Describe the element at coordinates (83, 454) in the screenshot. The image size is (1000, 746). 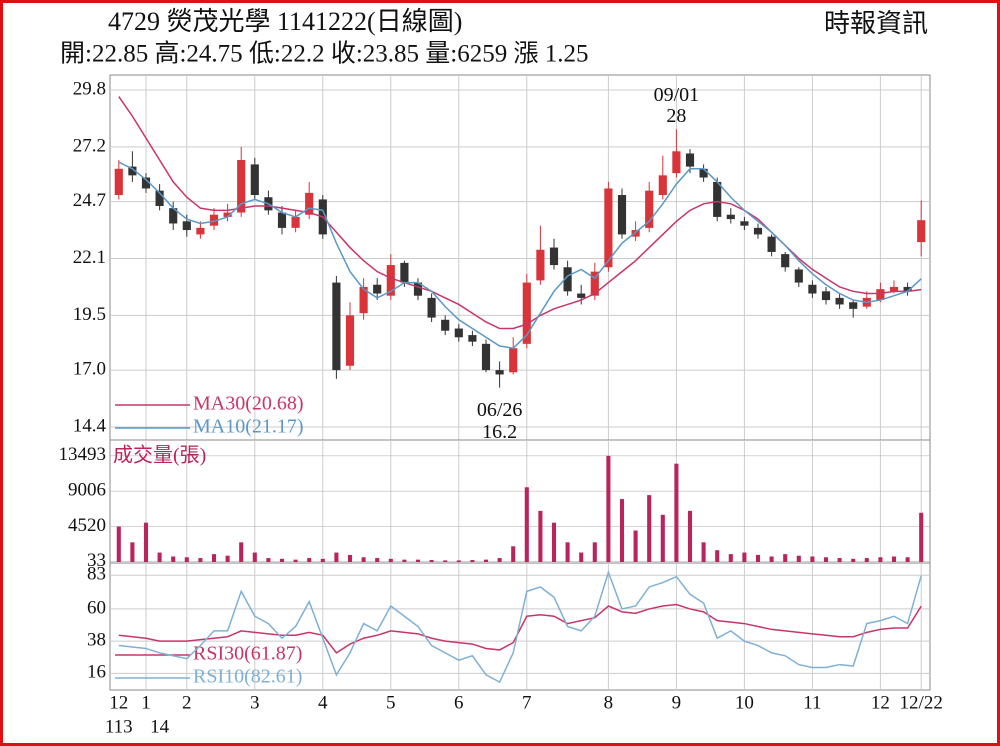
I see `y-tick-label: 13493` at that location.